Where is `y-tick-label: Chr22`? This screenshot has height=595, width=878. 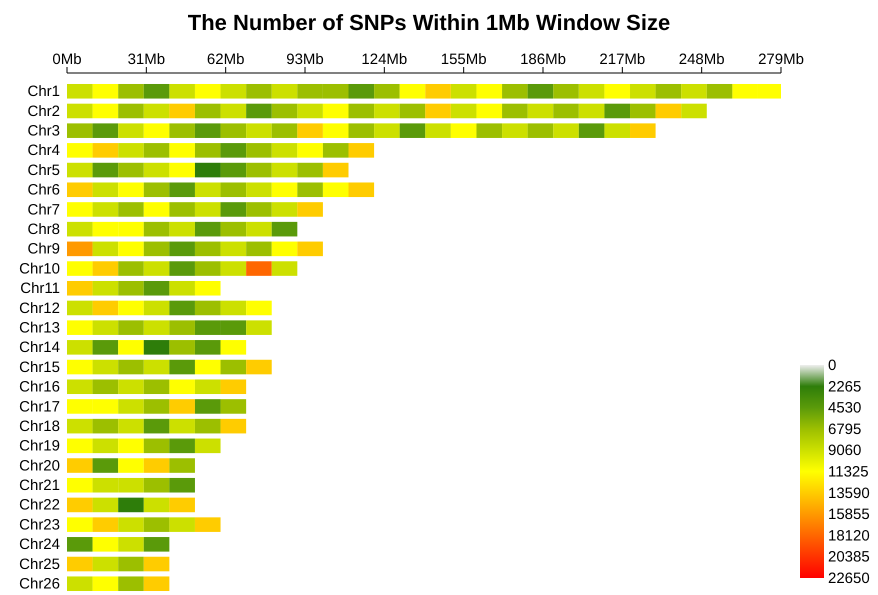 y-tick-label: Chr22 is located at coordinates (39, 505).